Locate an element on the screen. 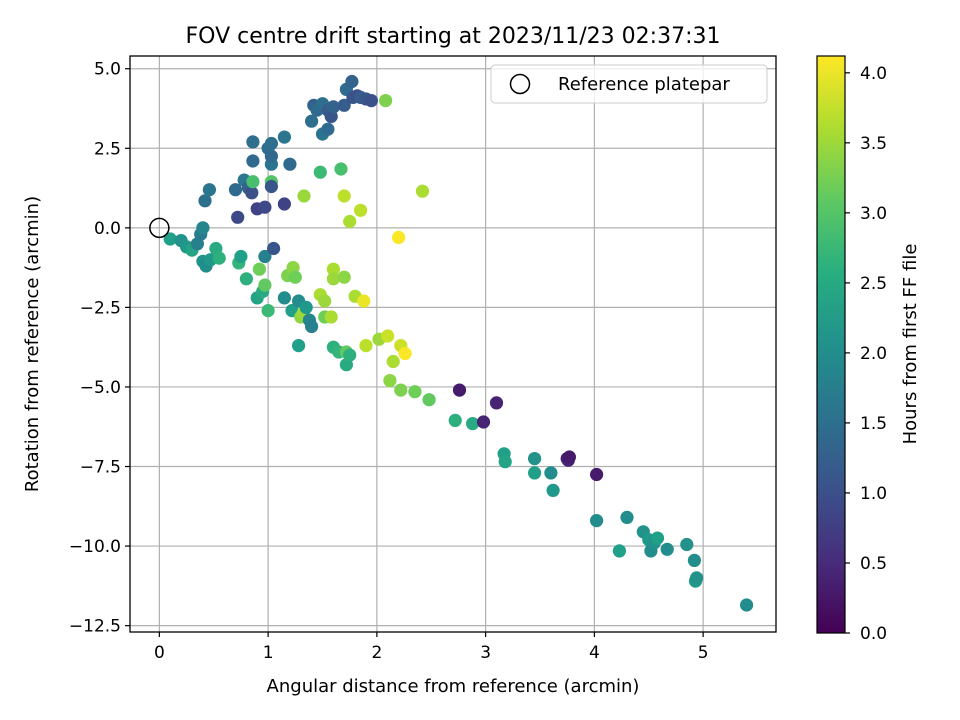 The width and height of the screenshot is (960, 720). colorbar-tick-label: 0.5 is located at coordinates (873, 564).